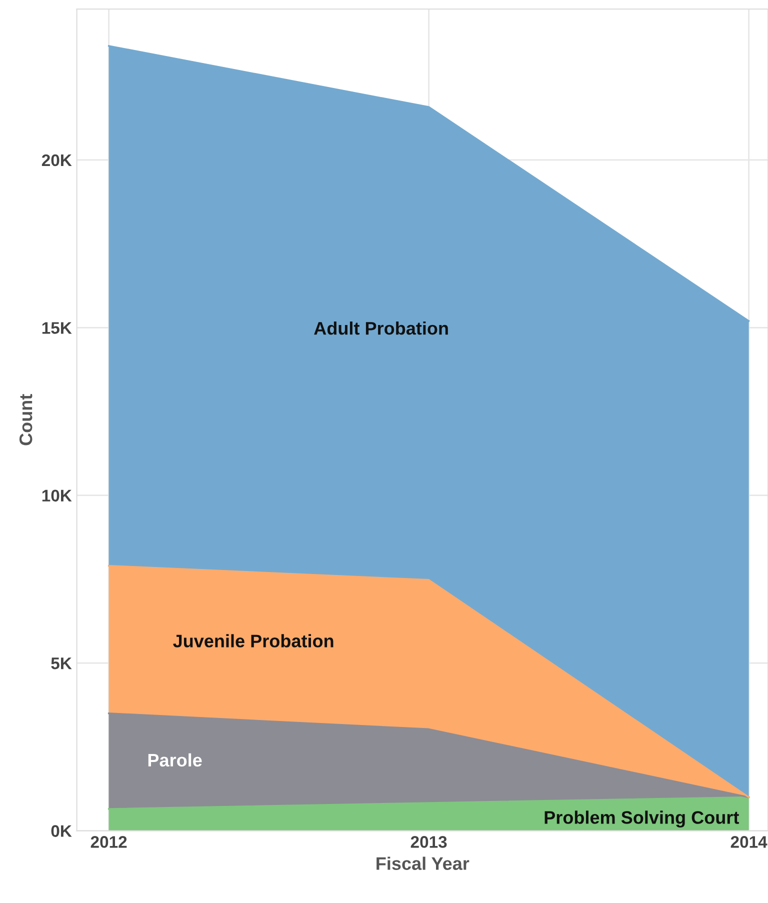 This screenshot has width=768, height=903. What do you see at coordinates (175, 760) in the screenshot?
I see `series-label: Parole` at bounding box center [175, 760].